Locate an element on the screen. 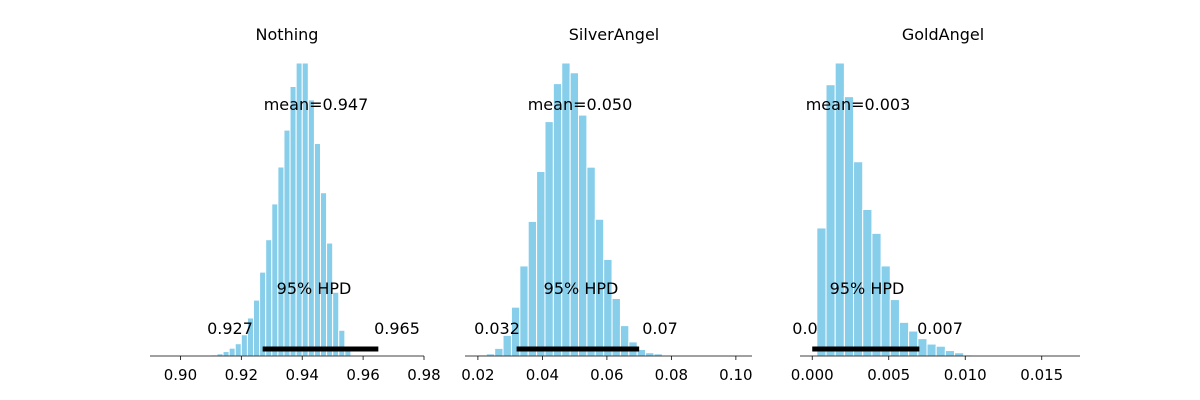 The height and width of the screenshot is (400, 1200). mean-label: mean=0.050 is located at coordinates (580, 104).